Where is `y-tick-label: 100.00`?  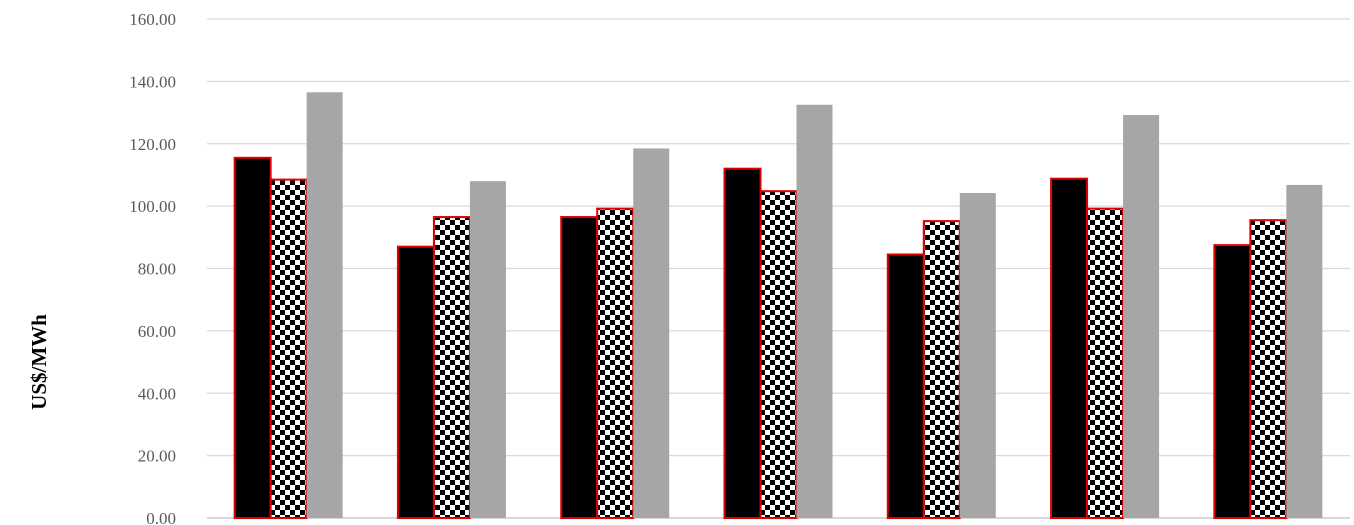 y-tick-label: 100.00 is located at coordinates (152, 206).